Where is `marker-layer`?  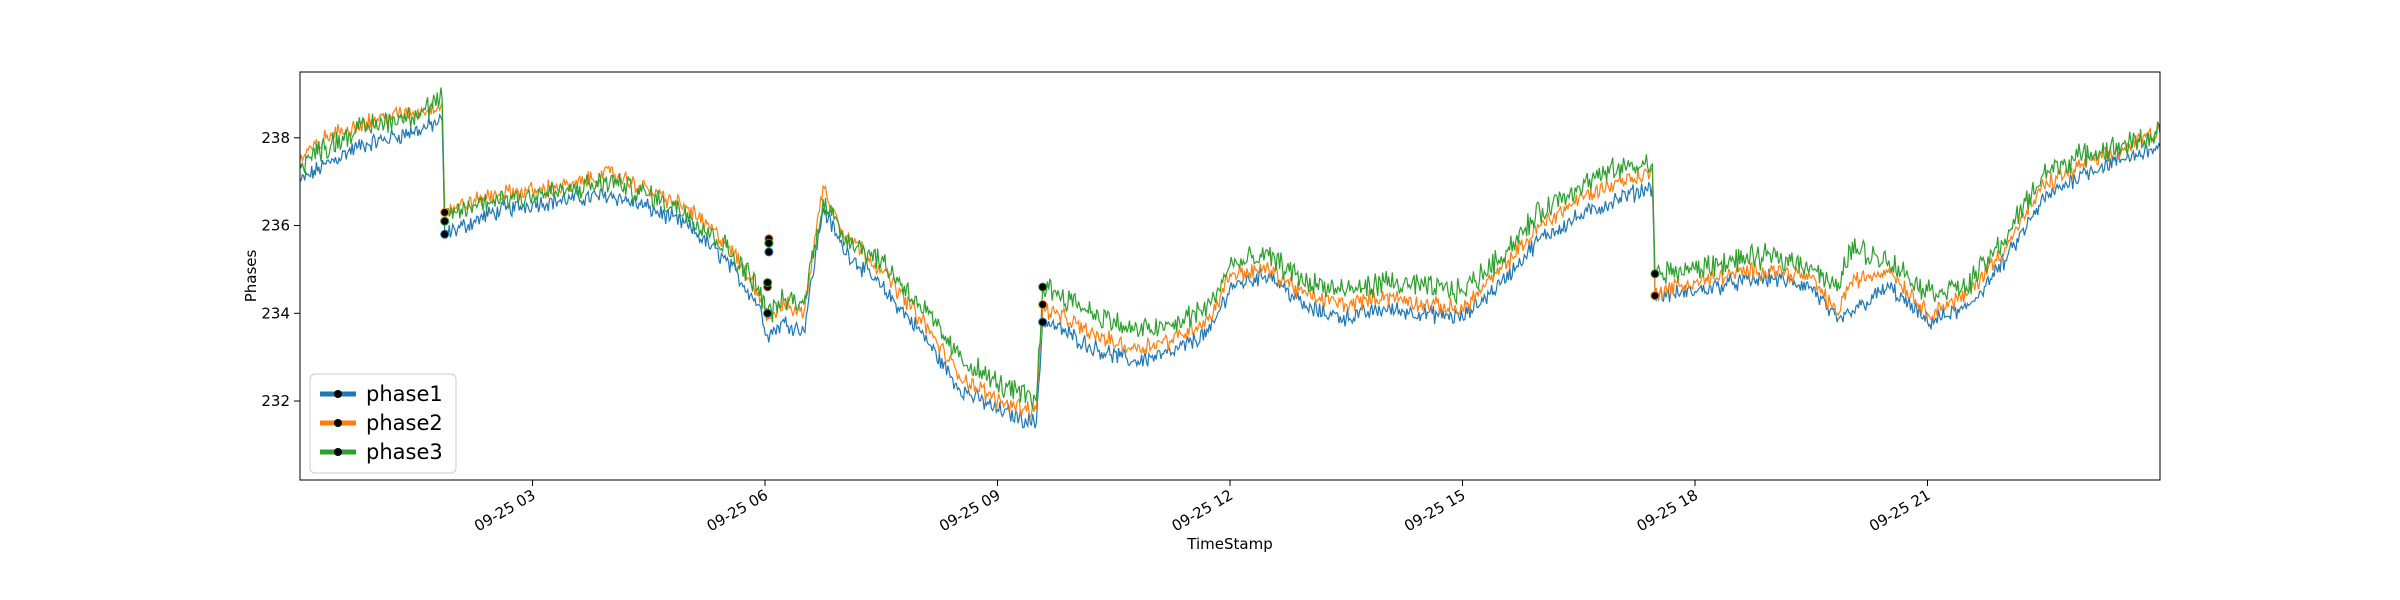
marker-layer is located at coordinates (1050, 267).